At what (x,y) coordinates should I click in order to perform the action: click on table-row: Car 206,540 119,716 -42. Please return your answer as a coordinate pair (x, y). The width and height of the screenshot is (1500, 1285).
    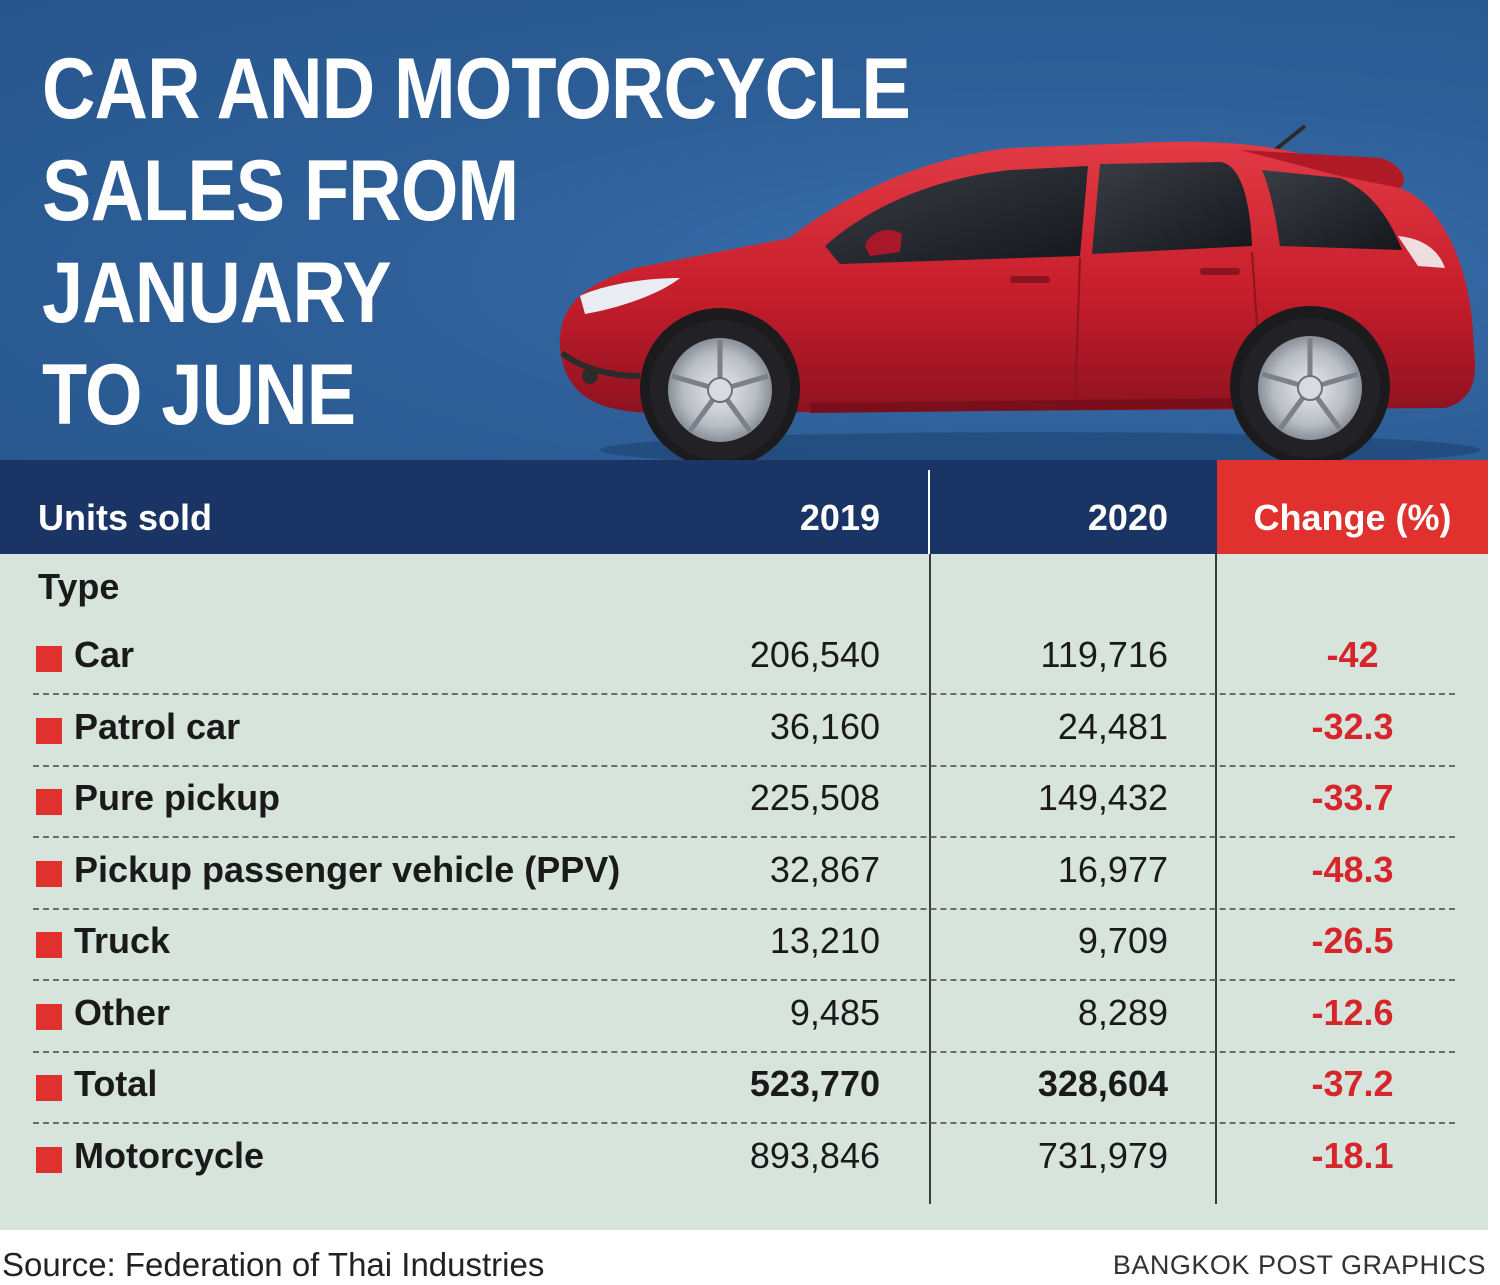
    Looking at the image, I should click on (744, 660).